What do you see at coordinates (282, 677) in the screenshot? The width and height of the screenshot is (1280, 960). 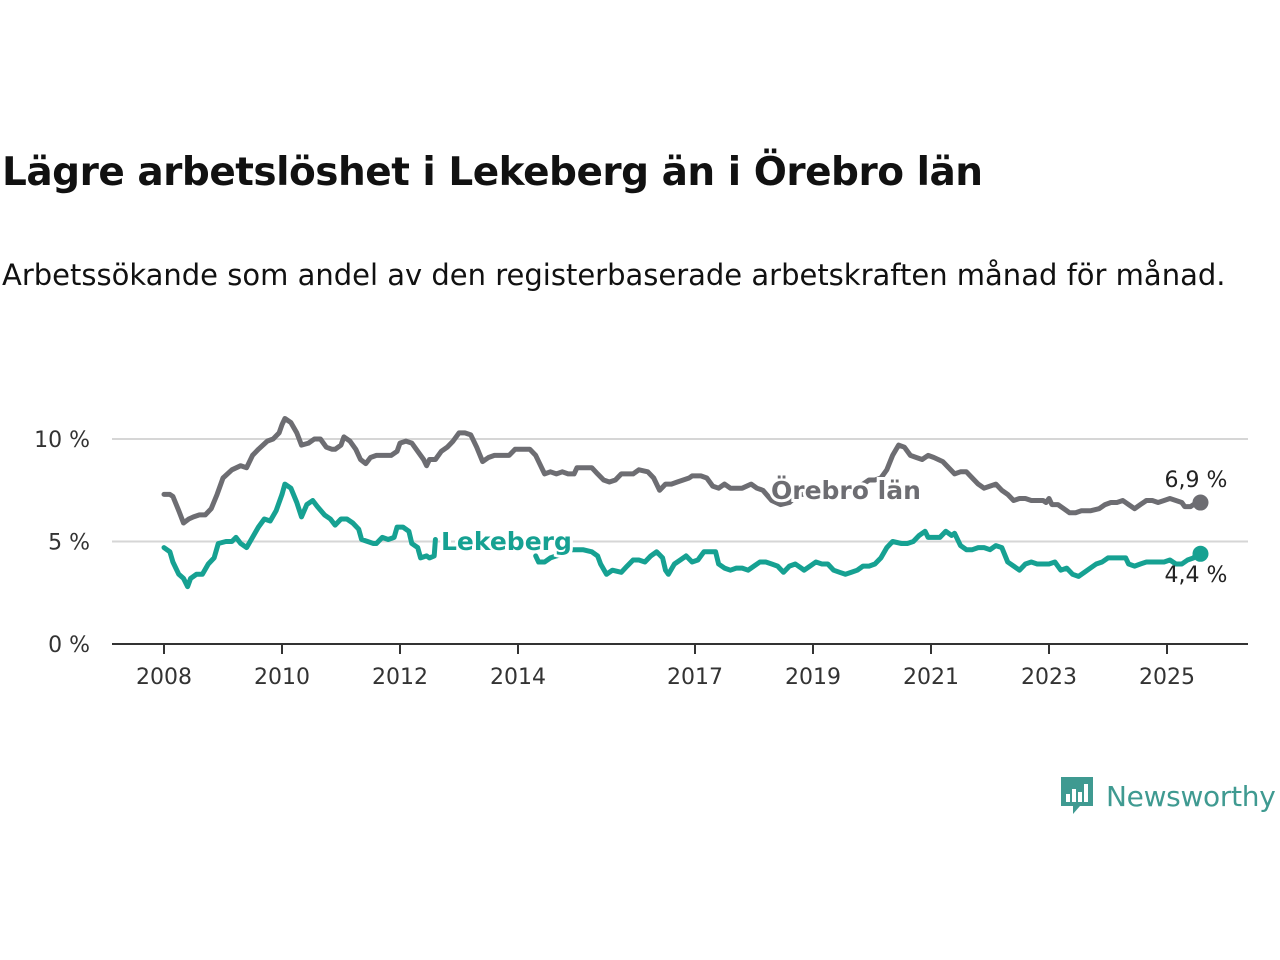 I see `x-tick-label: 2010` at bounding box center [282, 677].